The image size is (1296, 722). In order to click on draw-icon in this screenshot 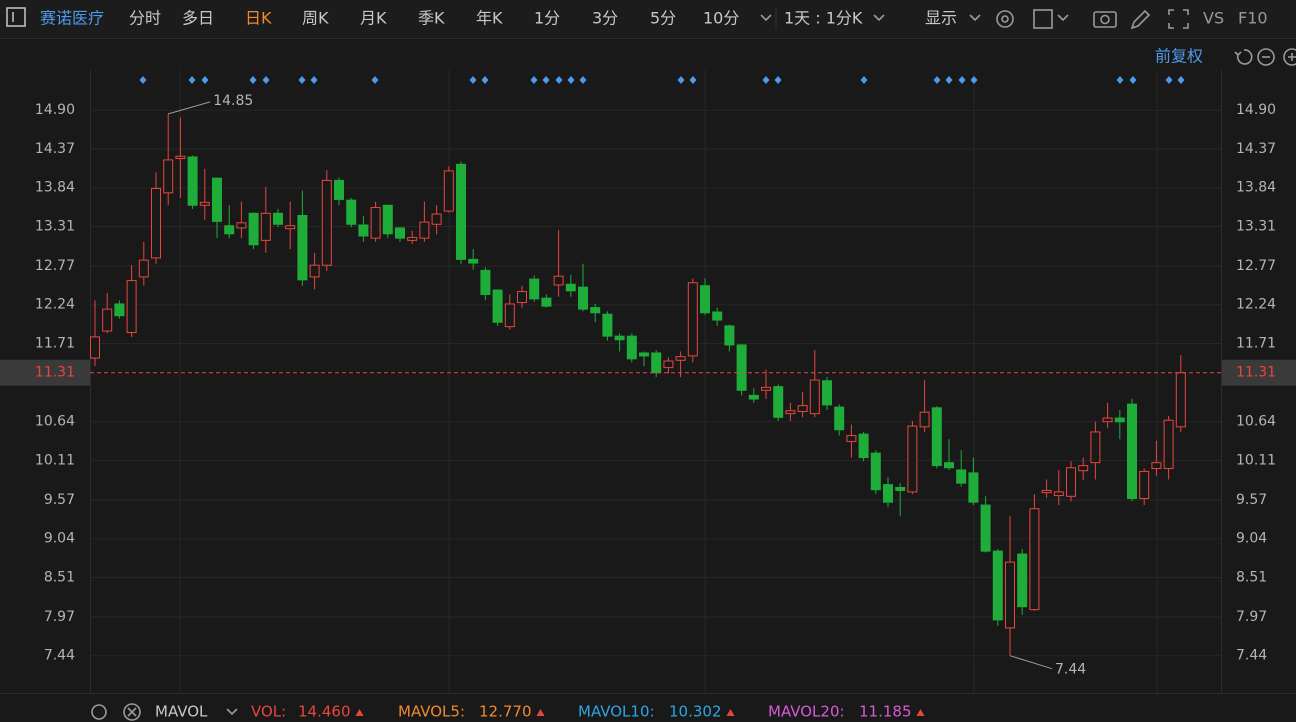, I will do `click(1140, 19)`.